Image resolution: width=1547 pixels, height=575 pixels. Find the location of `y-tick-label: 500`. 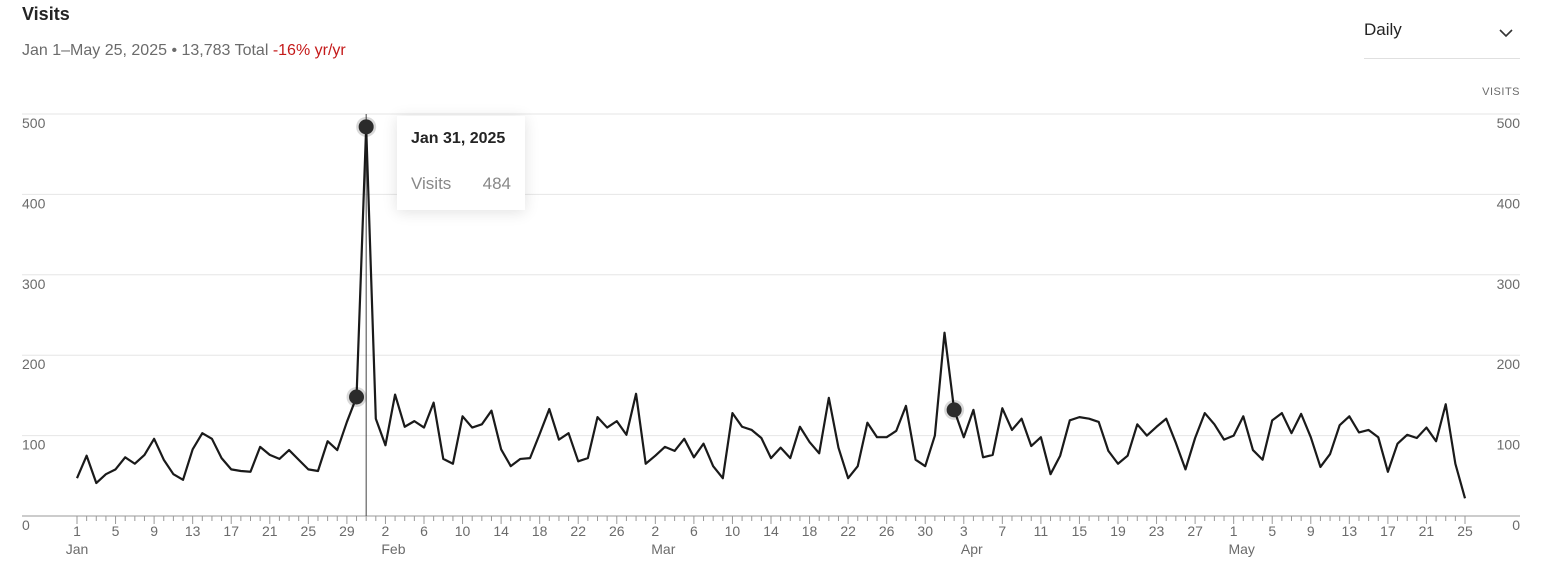

y-tick-label: 500 is located at coordinates (34, 123).